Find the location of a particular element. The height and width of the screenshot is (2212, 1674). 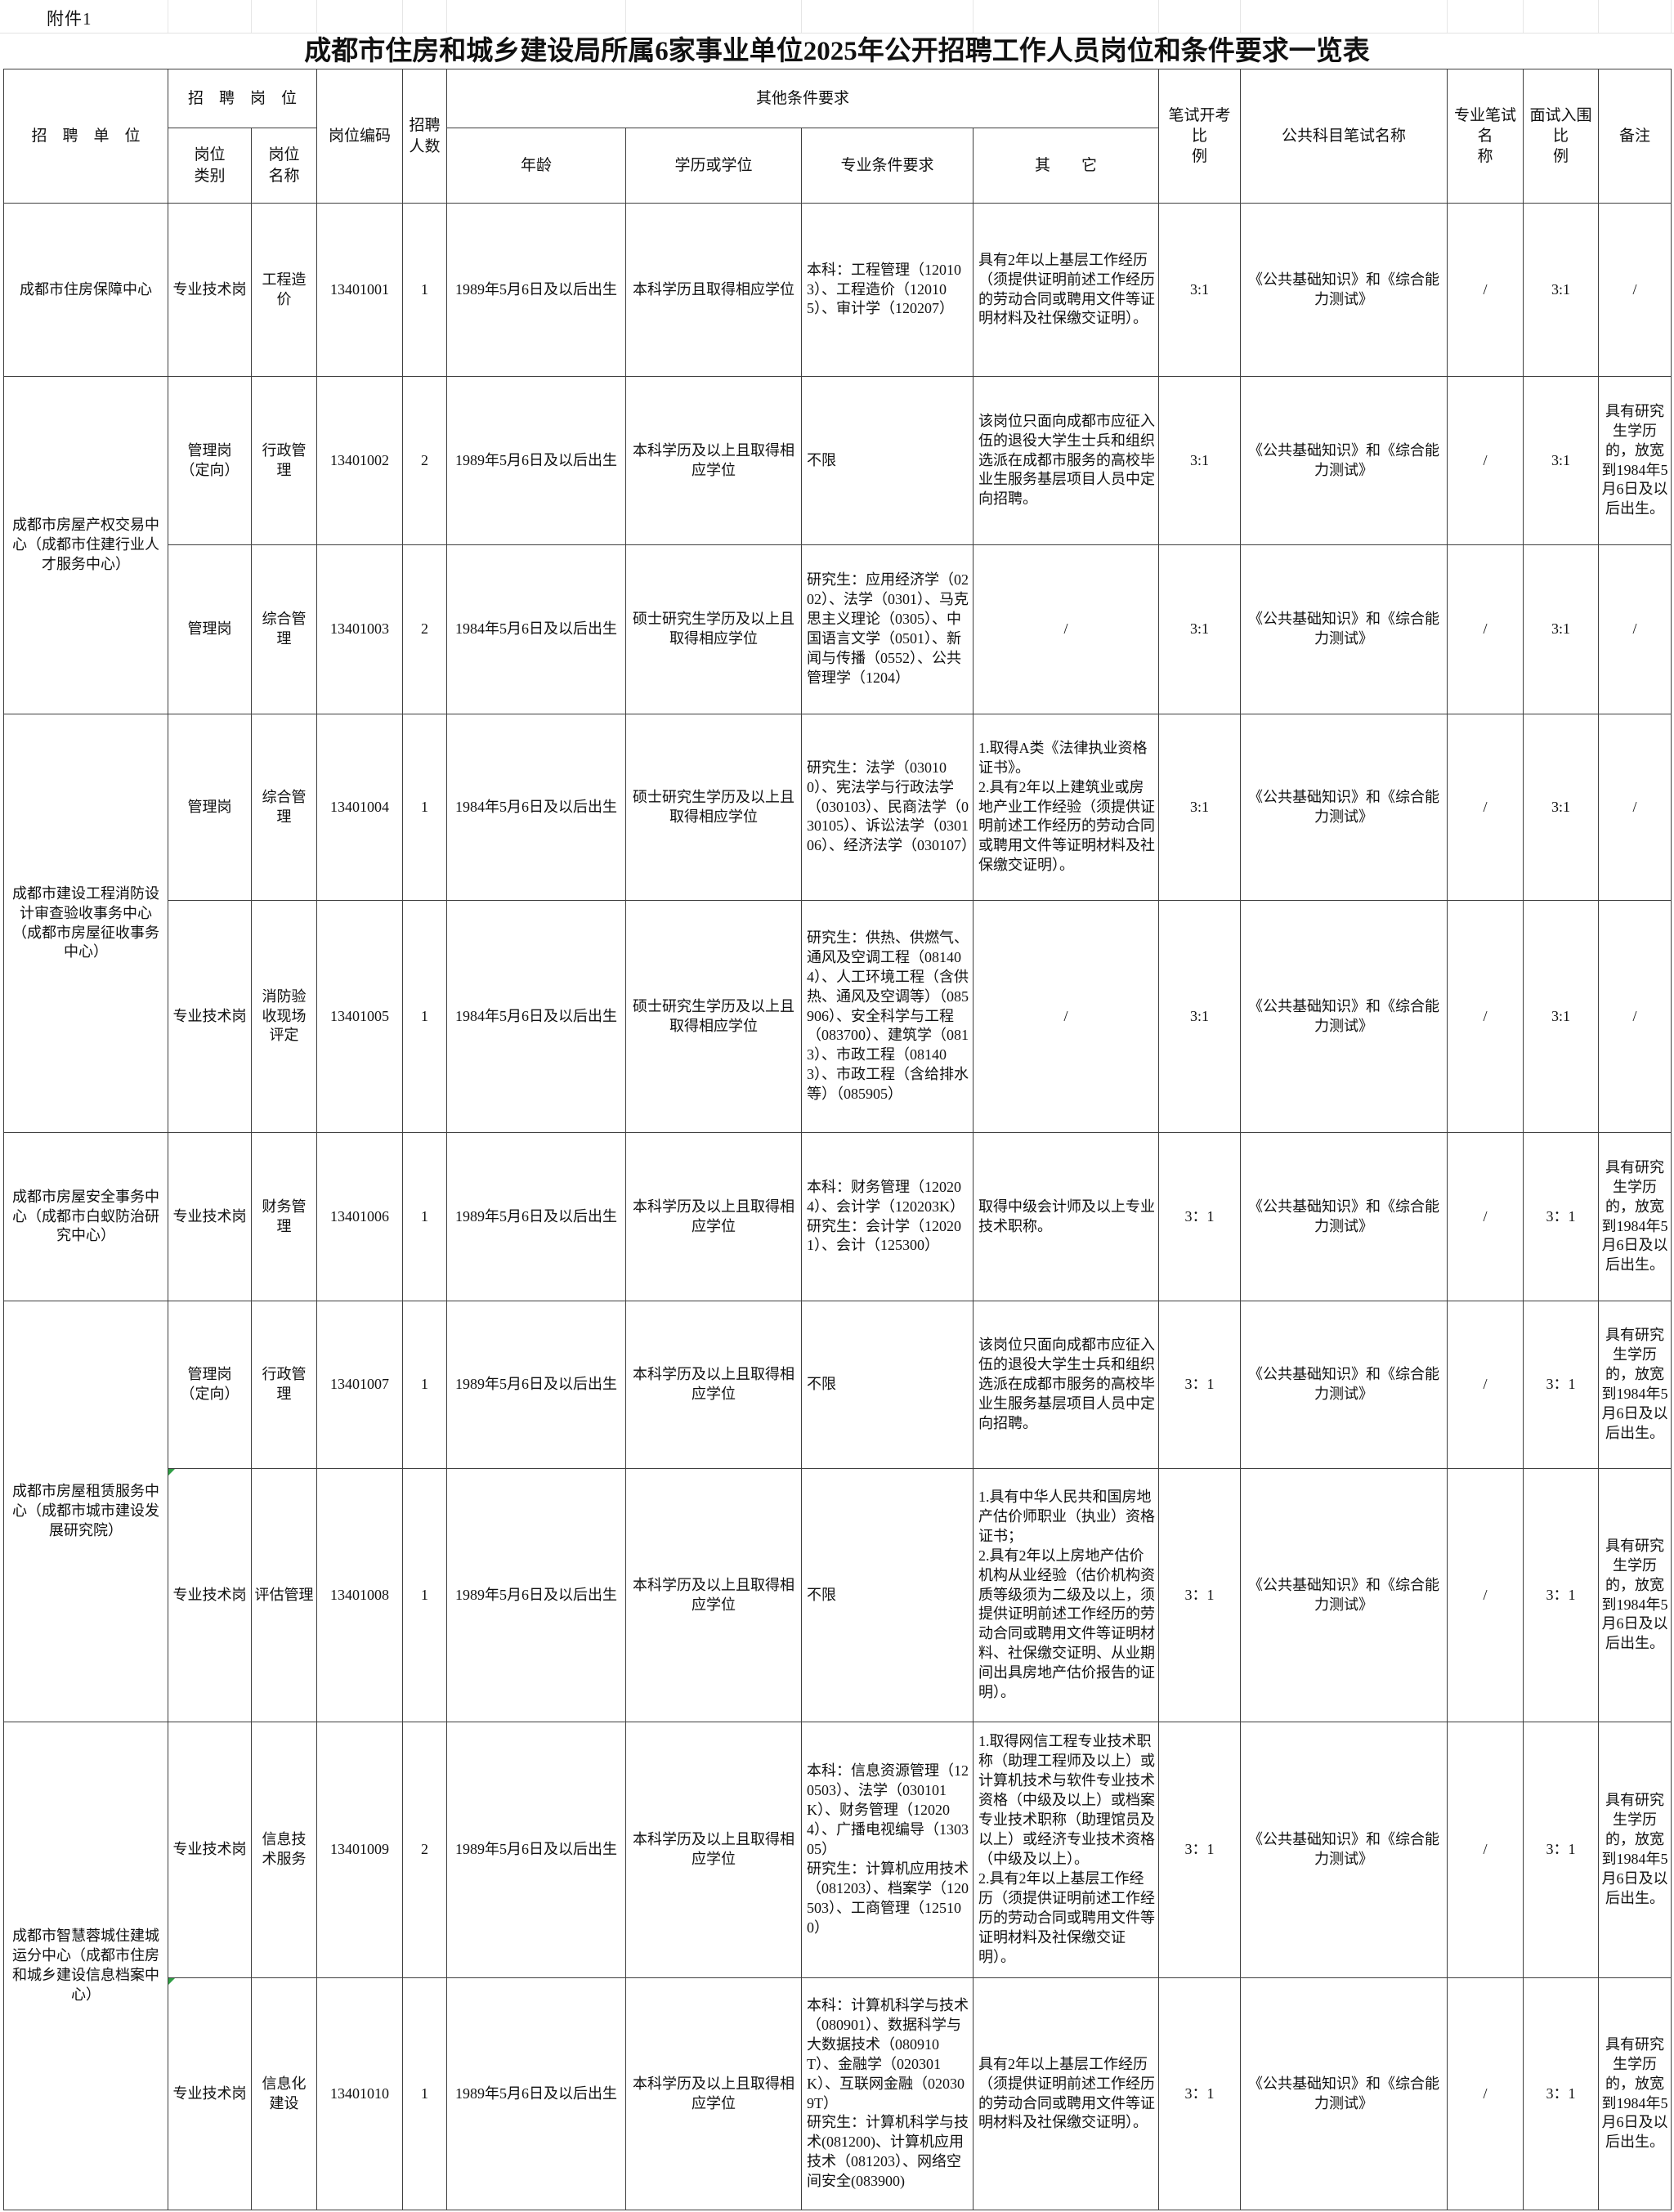

header-post-type: 岗位 类别 is located at coordinates (210, 166).